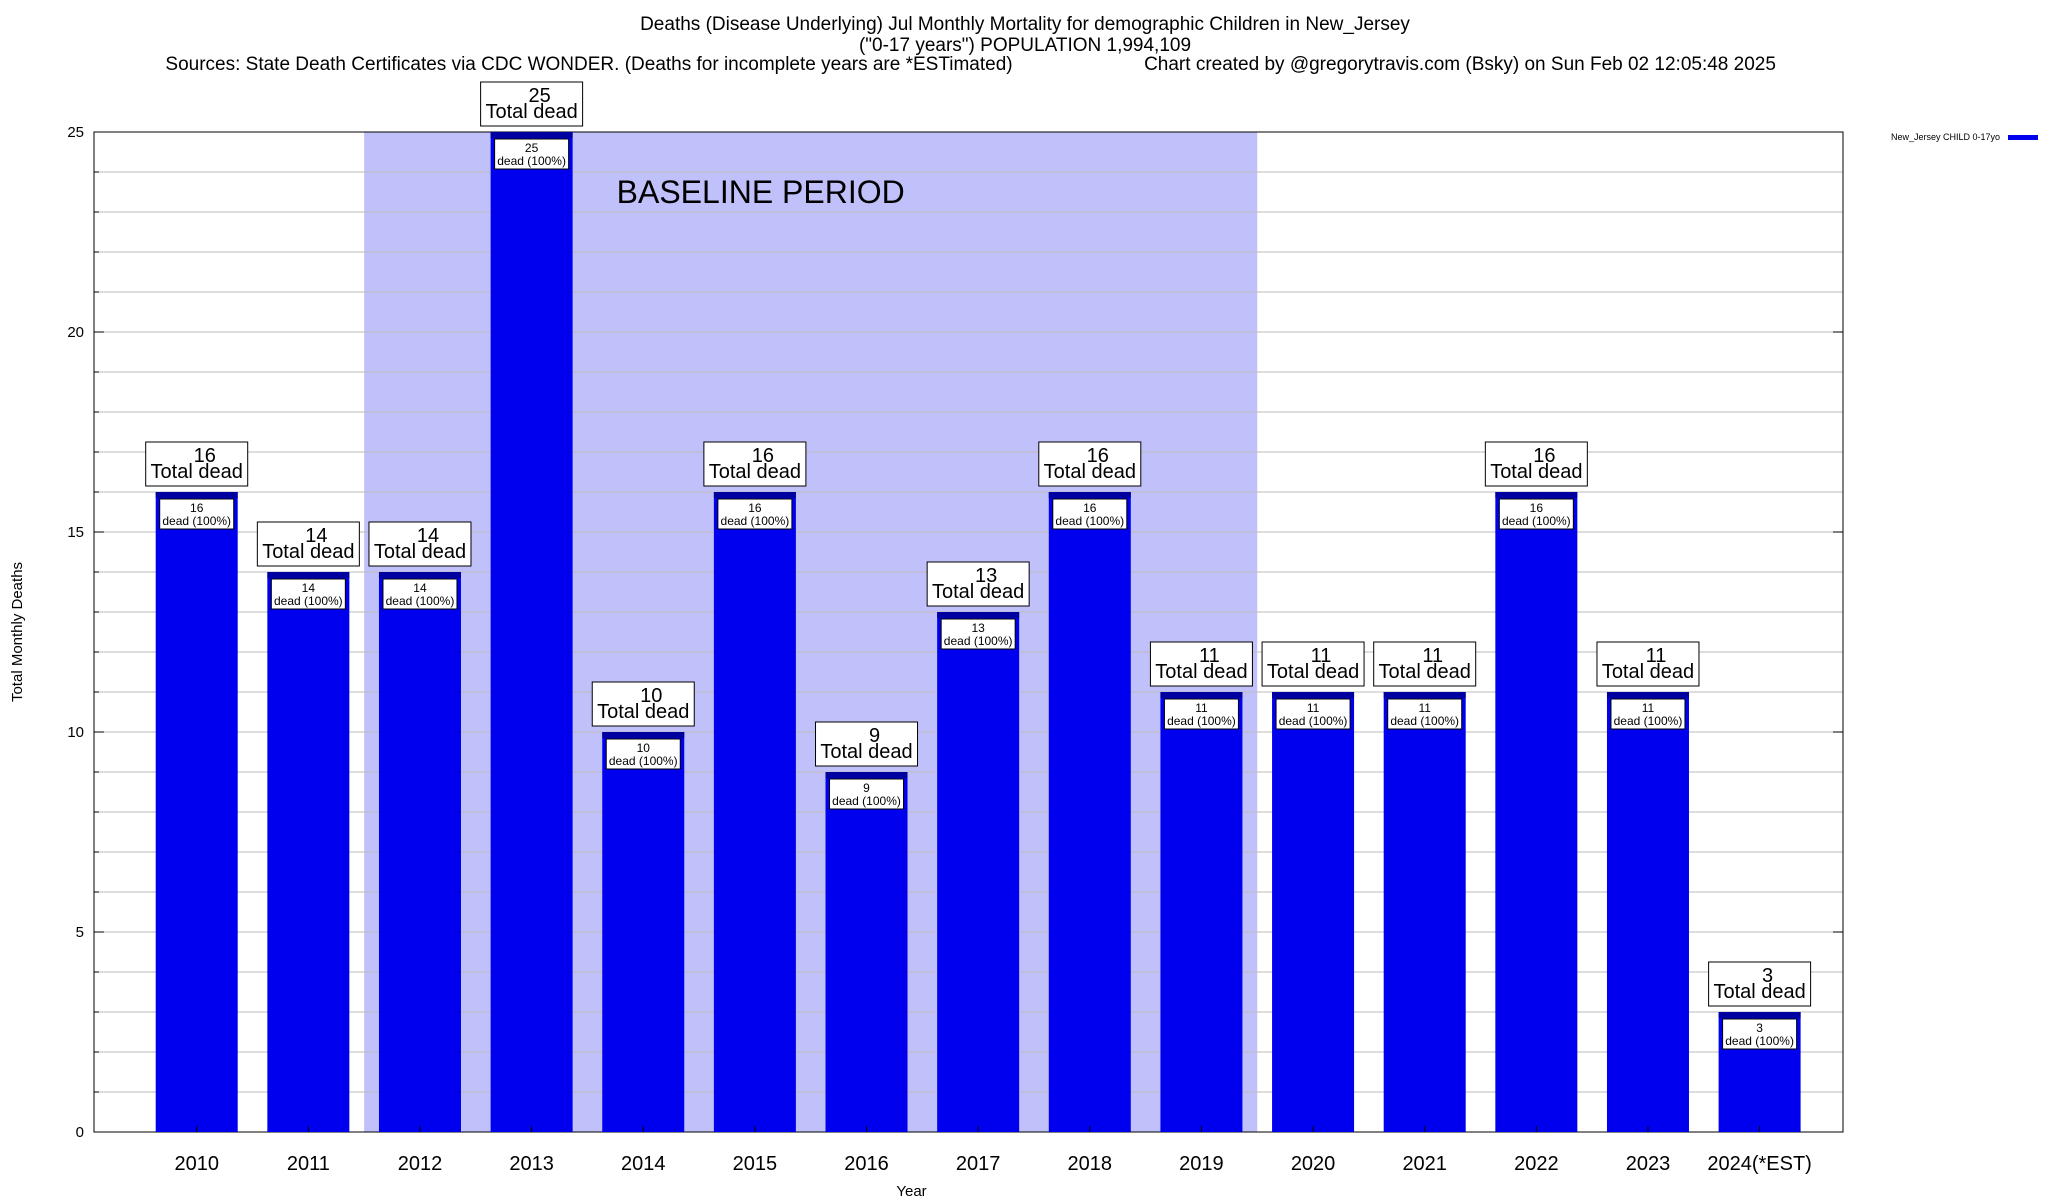 The height and width of the screenshot is (1200, 2048). Describe the element at coordinates (196, 1164) in the screenshot. I see `x-tick-label: 2010` at that location.